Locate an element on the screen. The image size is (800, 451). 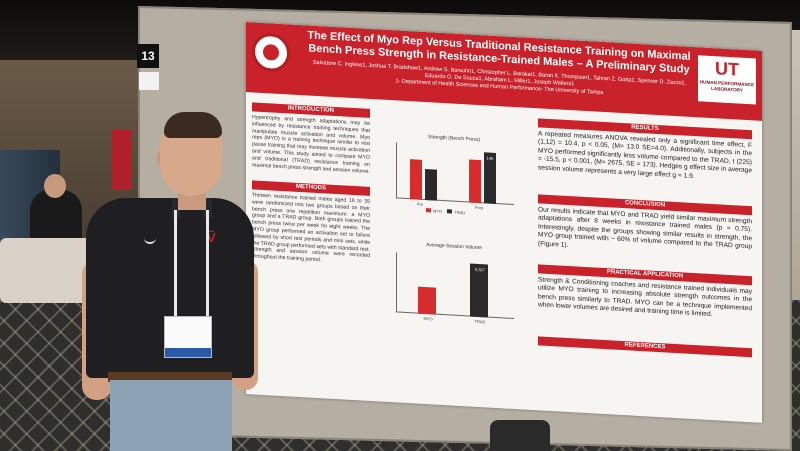
legend-swatch-trad is located at coordinates (450, 211).